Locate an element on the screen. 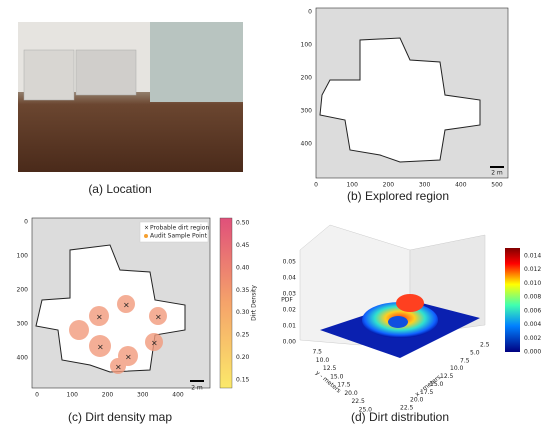 The height and width of the screenshot is (435, 550). legend-marker: × is located at coordinates (146, 228).